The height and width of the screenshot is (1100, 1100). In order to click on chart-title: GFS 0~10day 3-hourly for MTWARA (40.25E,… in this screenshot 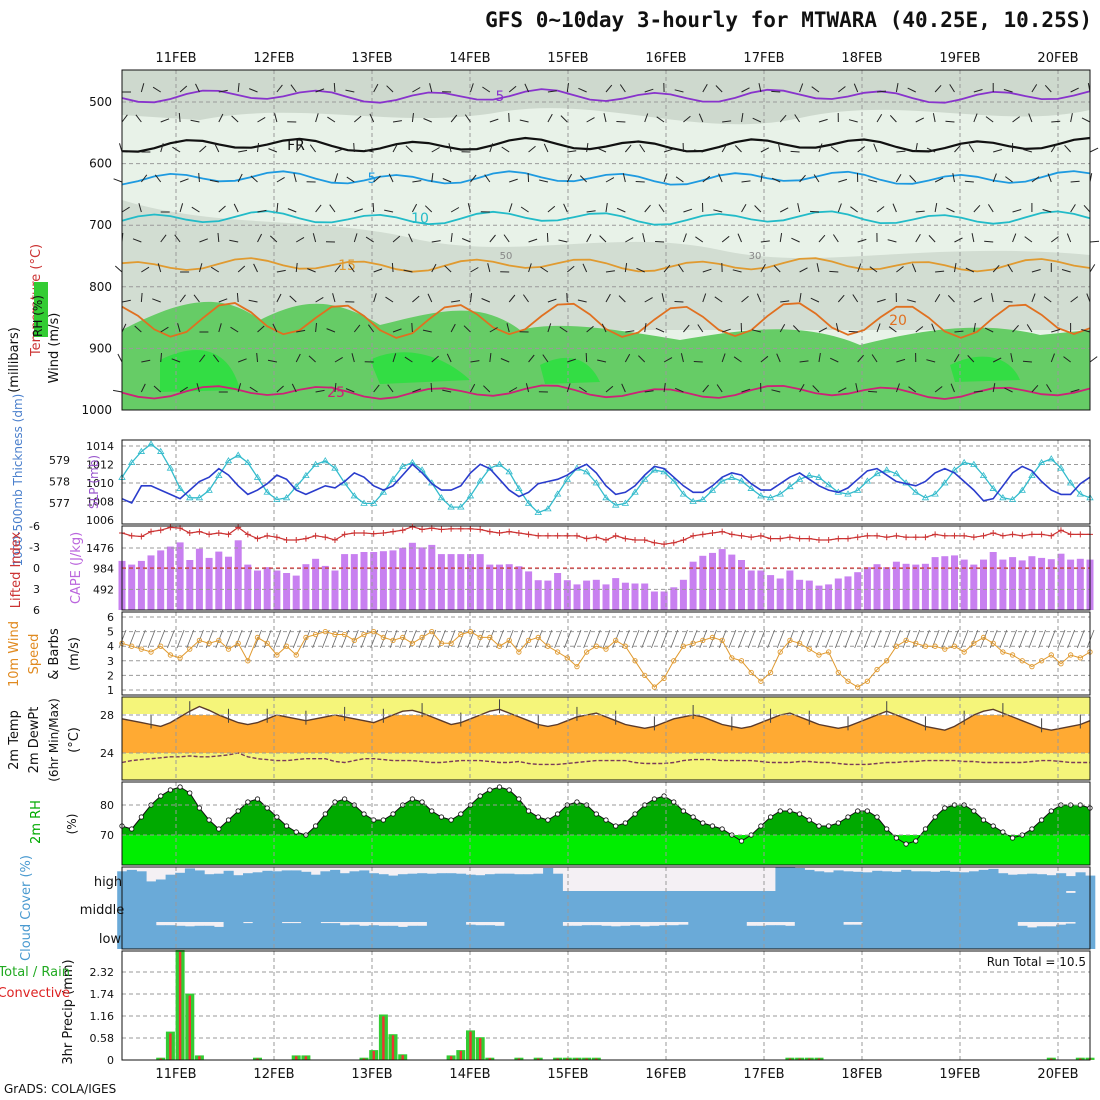, I will do `click(788, 20)`.